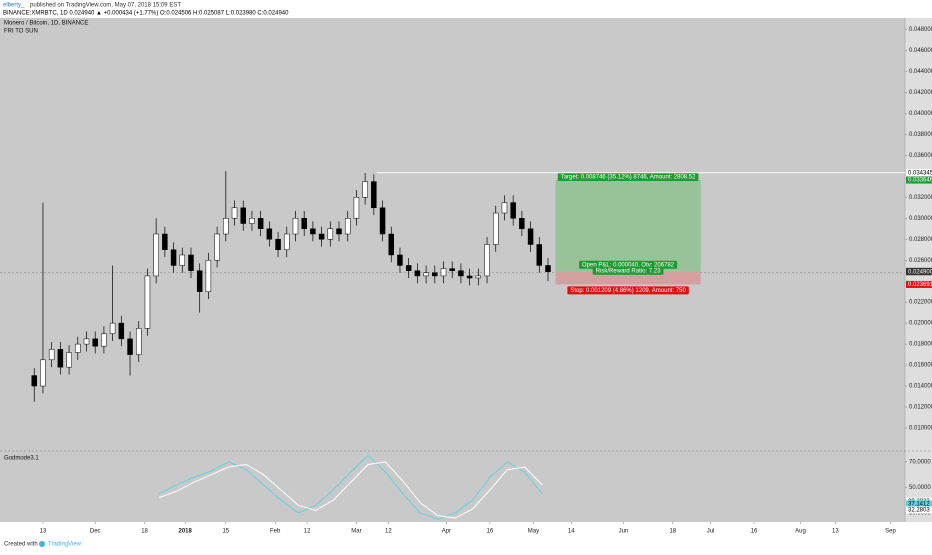  I want to click on x-tick-label: Aug, so click(800, 532).